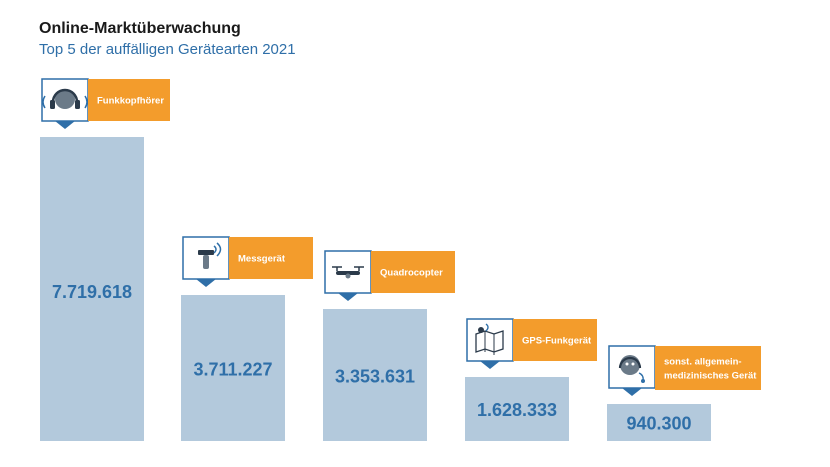  I want to click on measuring-device-icon, so click(210, 255).